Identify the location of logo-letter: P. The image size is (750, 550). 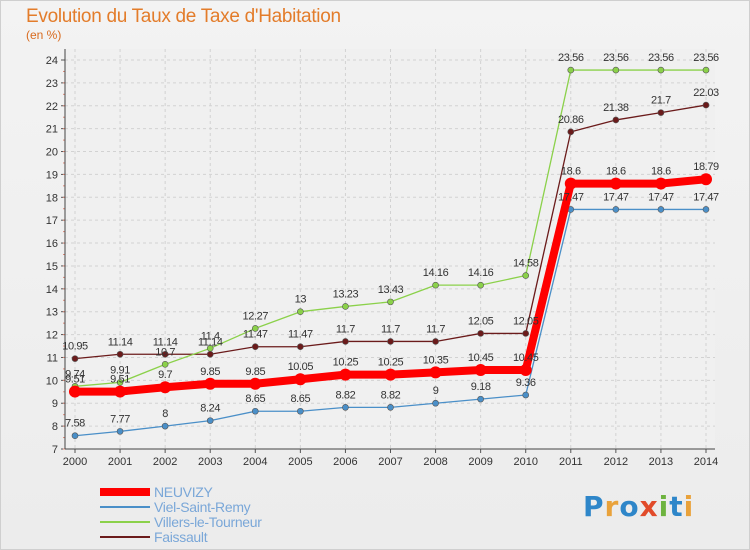
(594, 506).